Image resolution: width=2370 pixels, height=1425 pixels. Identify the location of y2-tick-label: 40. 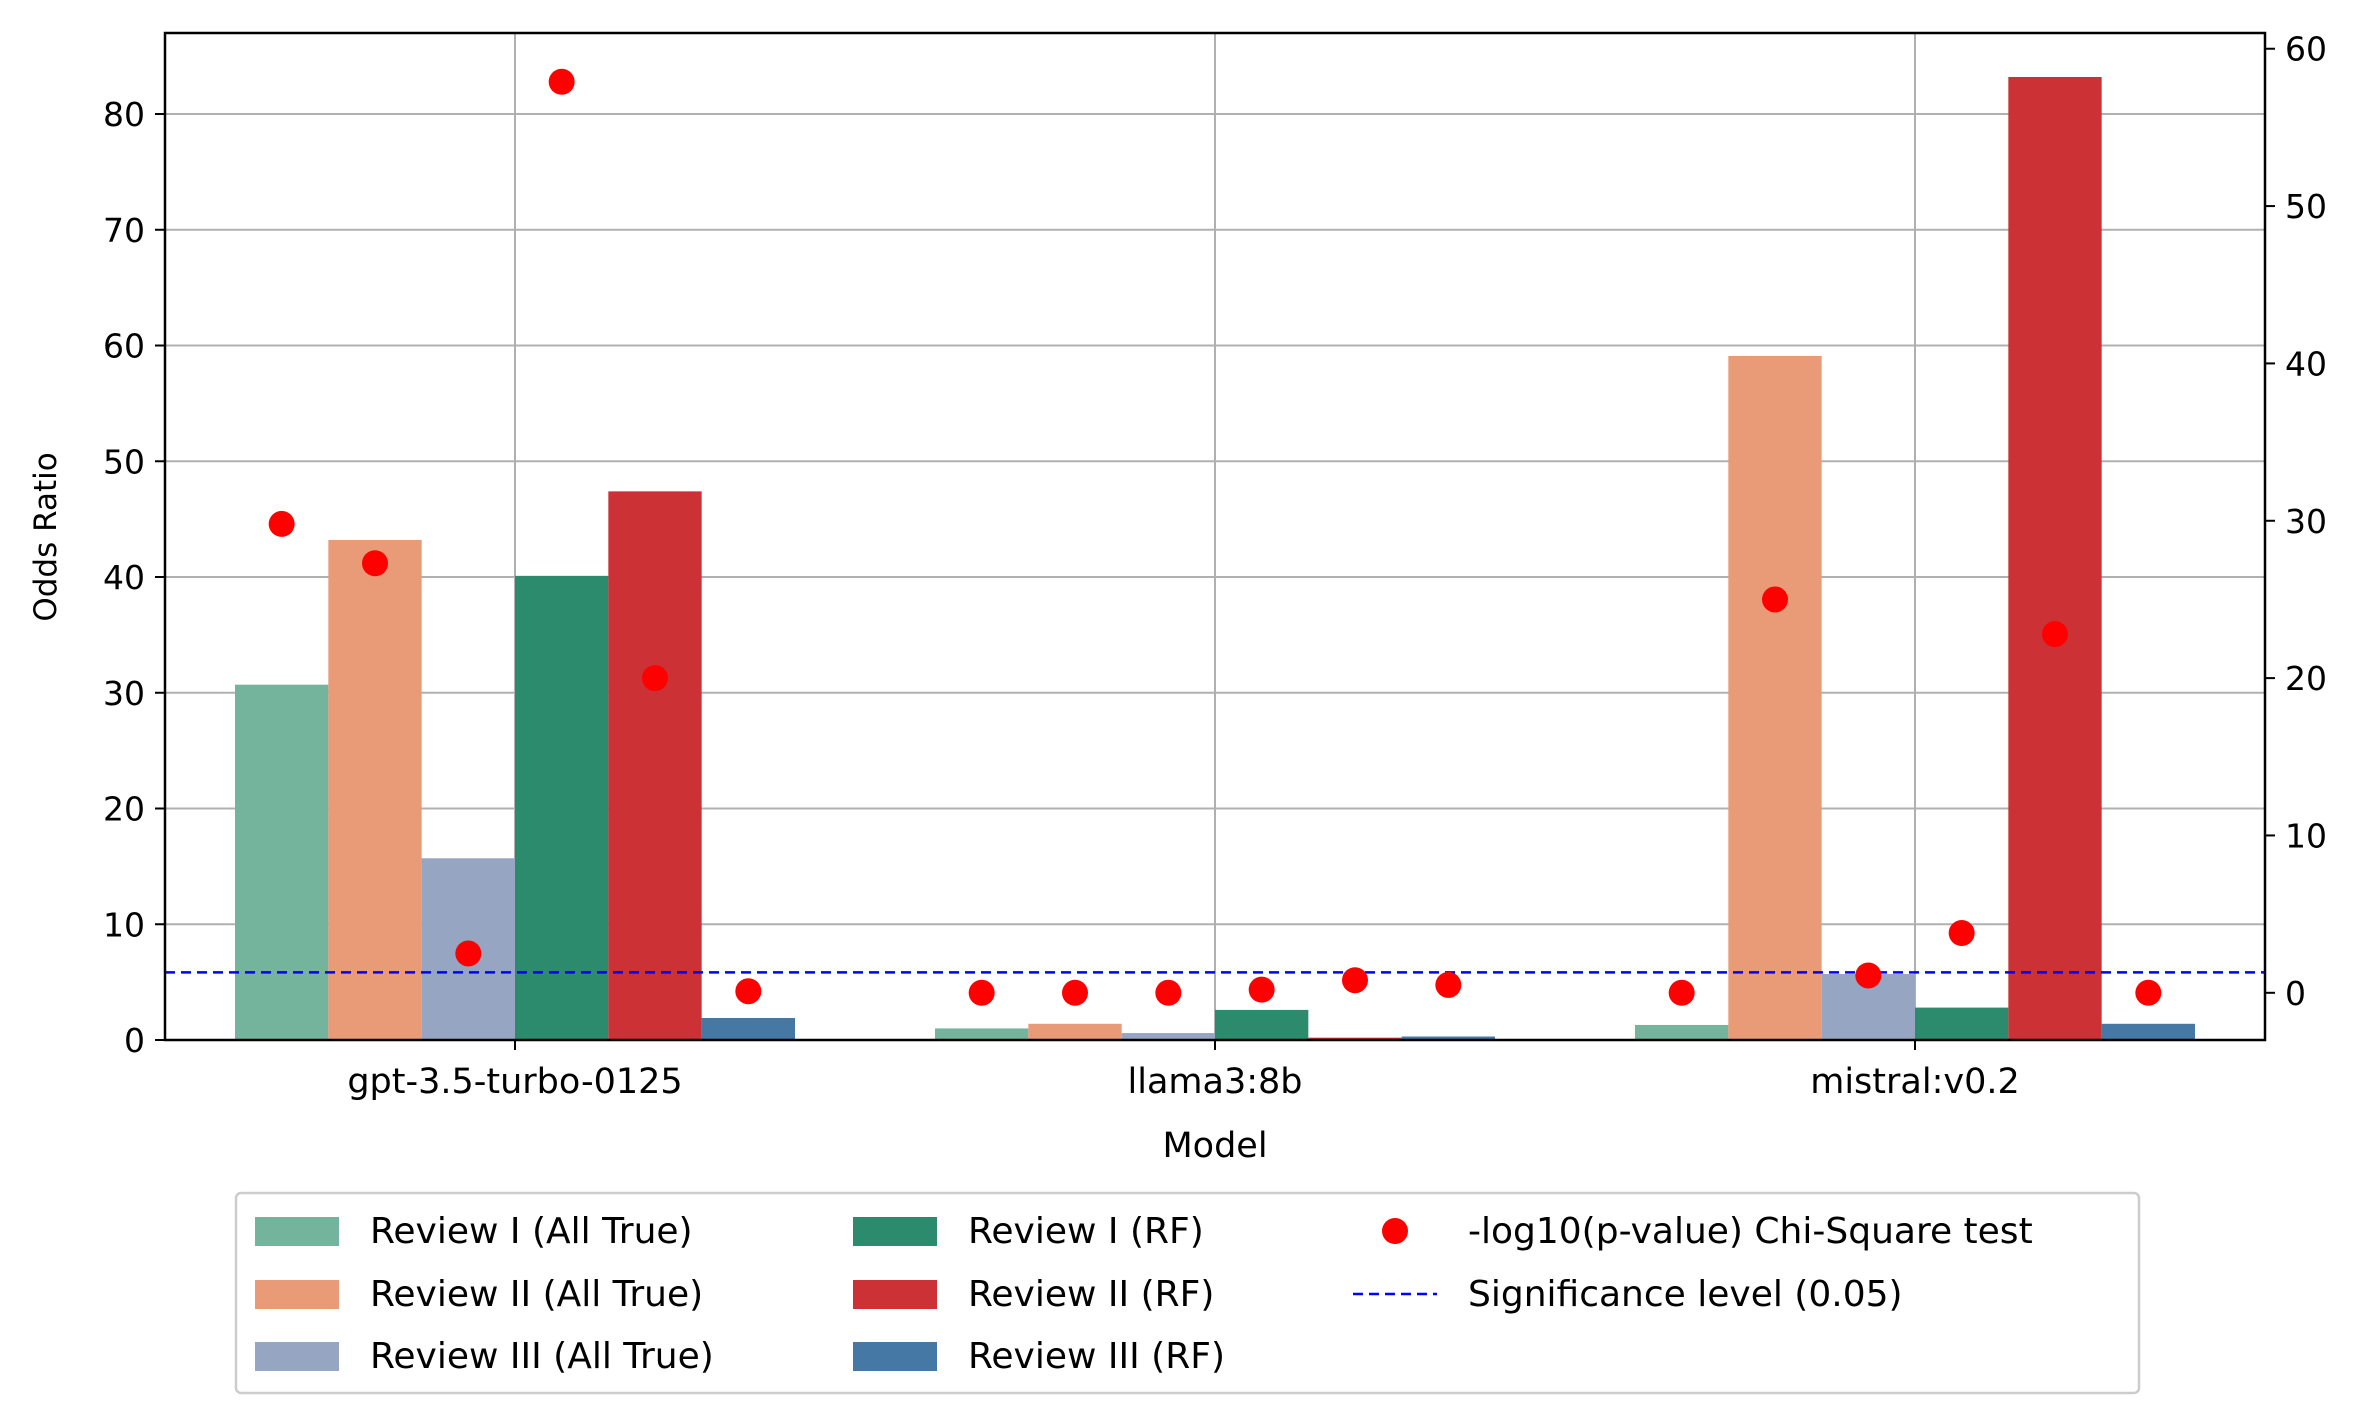
(2306, 363).